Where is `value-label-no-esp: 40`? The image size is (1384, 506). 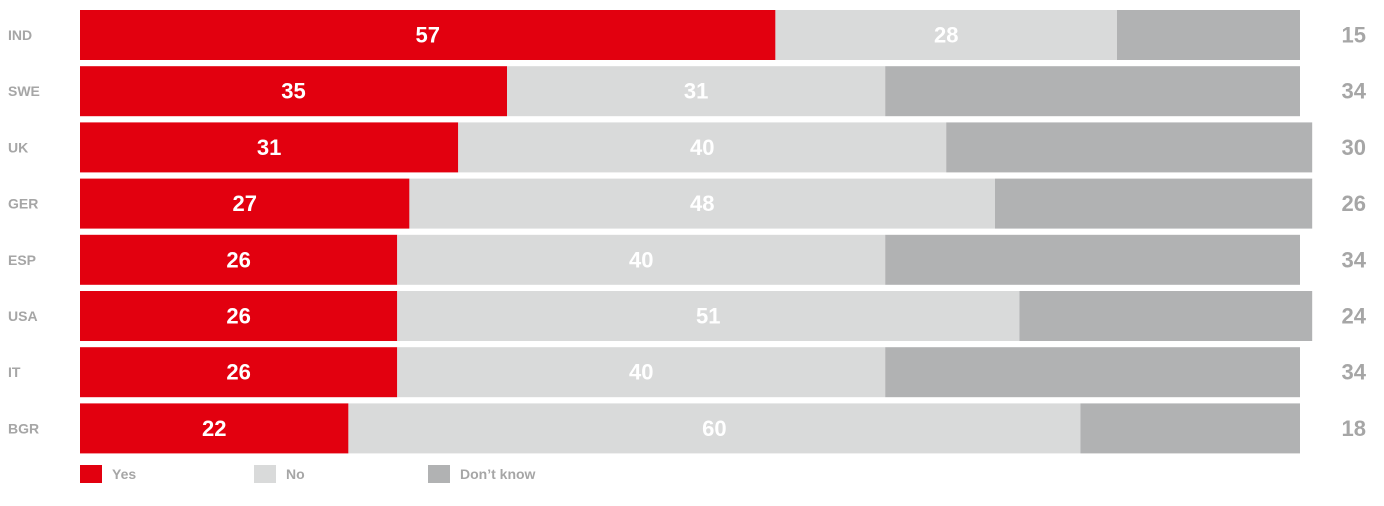 value-label-no-esp: 40 is located at coordinates (641, 259).